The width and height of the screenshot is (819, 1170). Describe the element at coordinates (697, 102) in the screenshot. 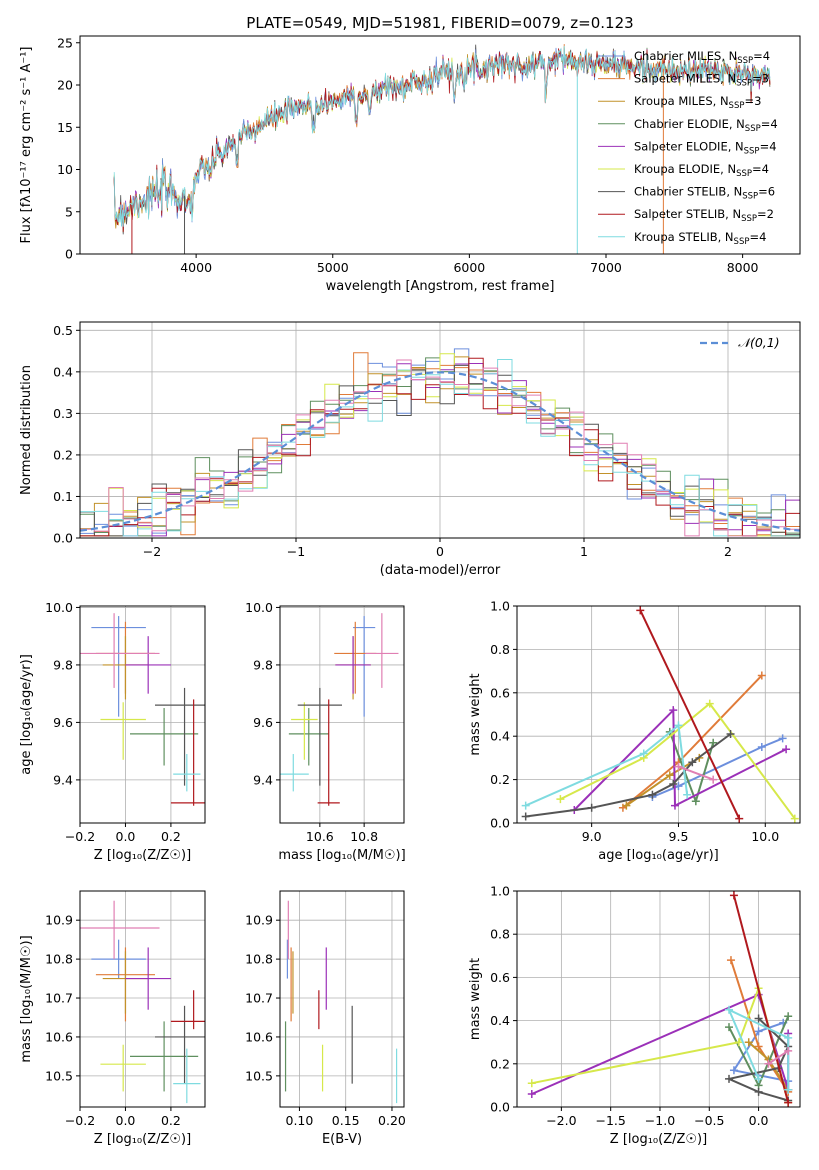

I see `legend-label: Kroupa MILES, NSSP=3` at that location.